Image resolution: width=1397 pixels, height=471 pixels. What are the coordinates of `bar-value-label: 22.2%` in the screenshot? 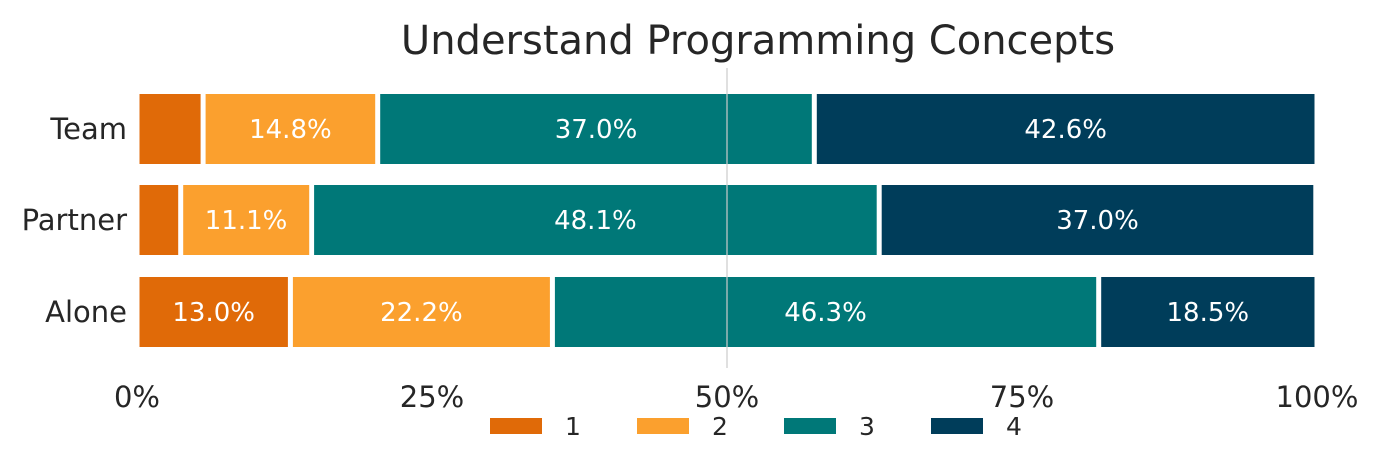 It's located at (421, 313).